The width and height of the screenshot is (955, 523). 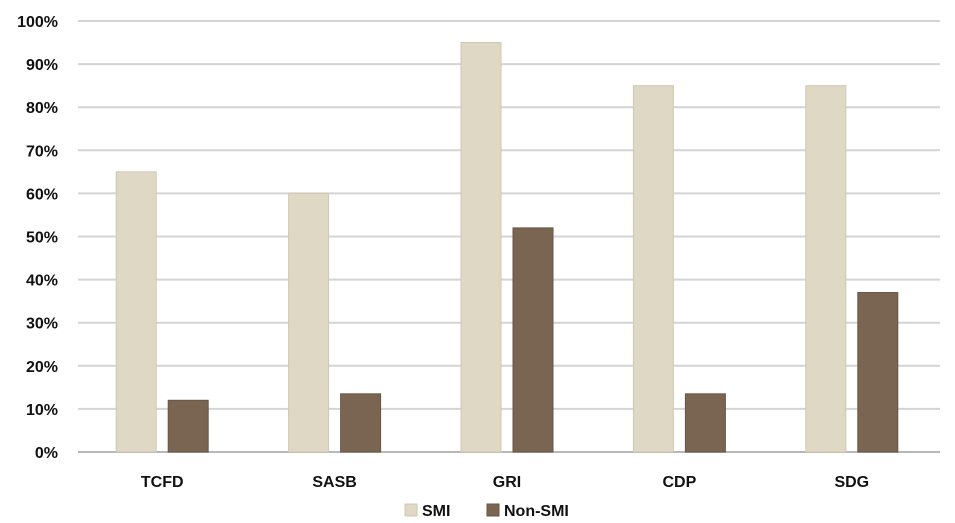 What do you see at coordinates (826, 269) in the screenshot?
I see `bar-smi-sdg` at bounding box center [826, 269].